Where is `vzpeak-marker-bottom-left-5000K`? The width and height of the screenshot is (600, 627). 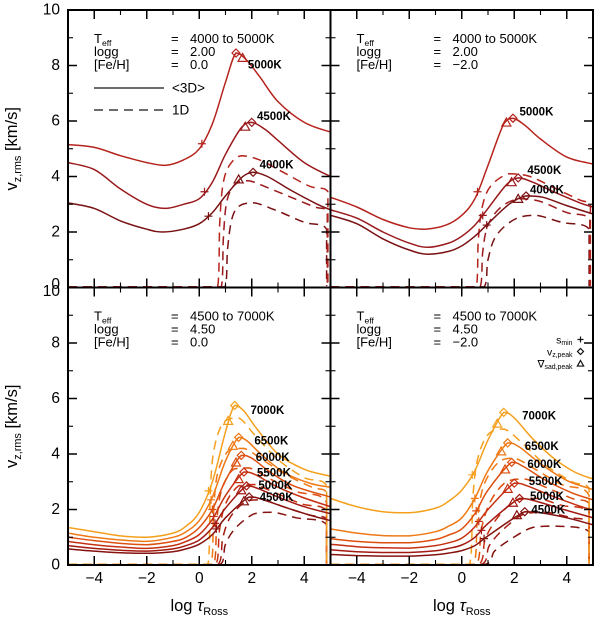
vzpeak-marker-bottom-left-5000K is located at coordinates (246, 486).